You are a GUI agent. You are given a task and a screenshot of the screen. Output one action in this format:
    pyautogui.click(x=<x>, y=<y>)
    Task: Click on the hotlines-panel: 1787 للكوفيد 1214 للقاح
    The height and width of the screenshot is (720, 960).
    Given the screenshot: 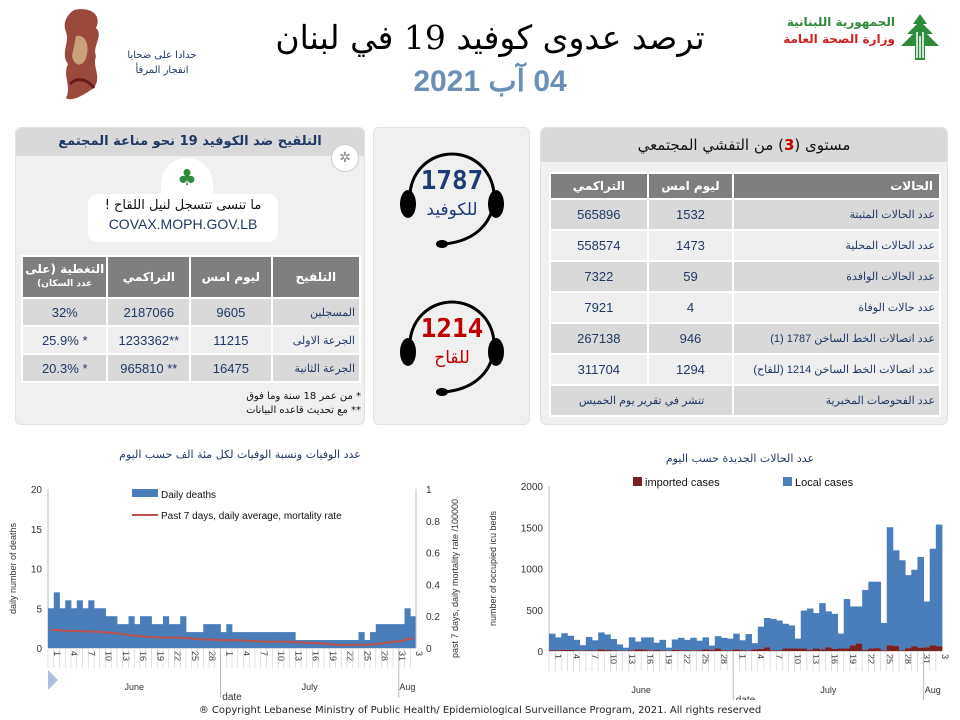 What is the action you would take?
    pyautogui.click(x=451, y=276)
    